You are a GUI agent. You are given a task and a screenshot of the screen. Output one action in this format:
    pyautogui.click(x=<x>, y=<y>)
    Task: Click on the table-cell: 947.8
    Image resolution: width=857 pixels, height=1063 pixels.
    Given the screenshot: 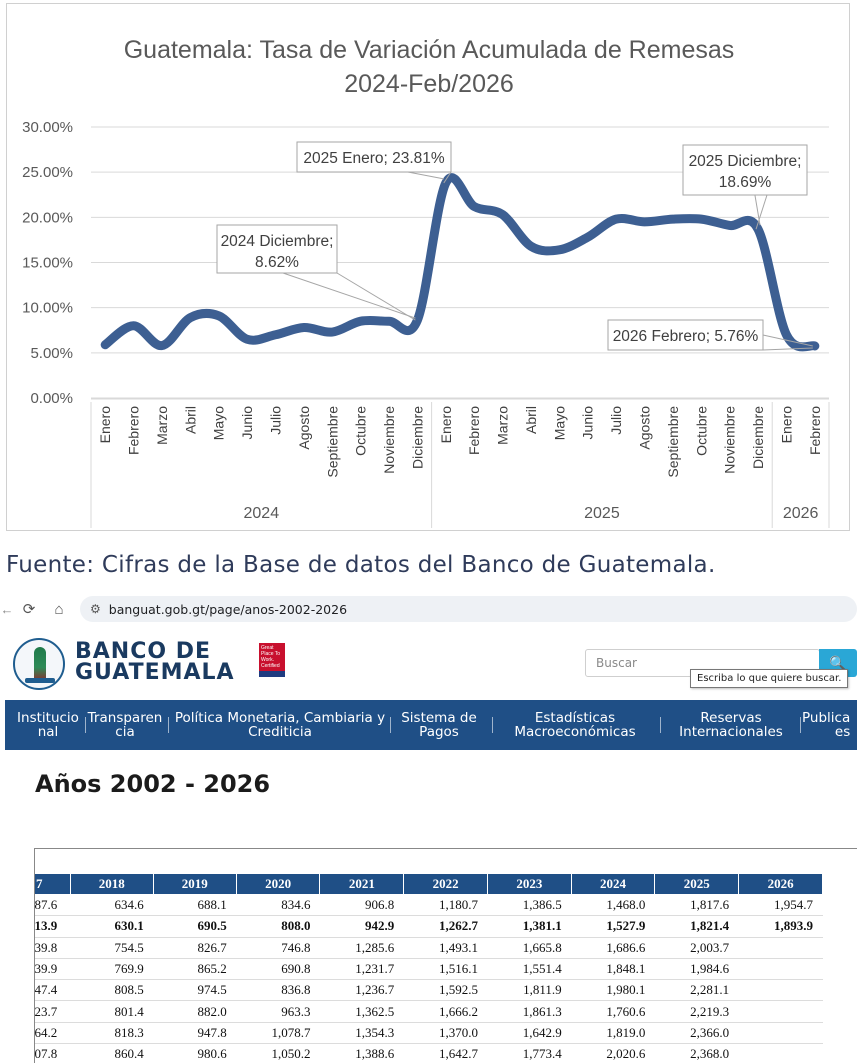 What is the action you would take?
    pyautogui.click(x=195, y=1034)
    